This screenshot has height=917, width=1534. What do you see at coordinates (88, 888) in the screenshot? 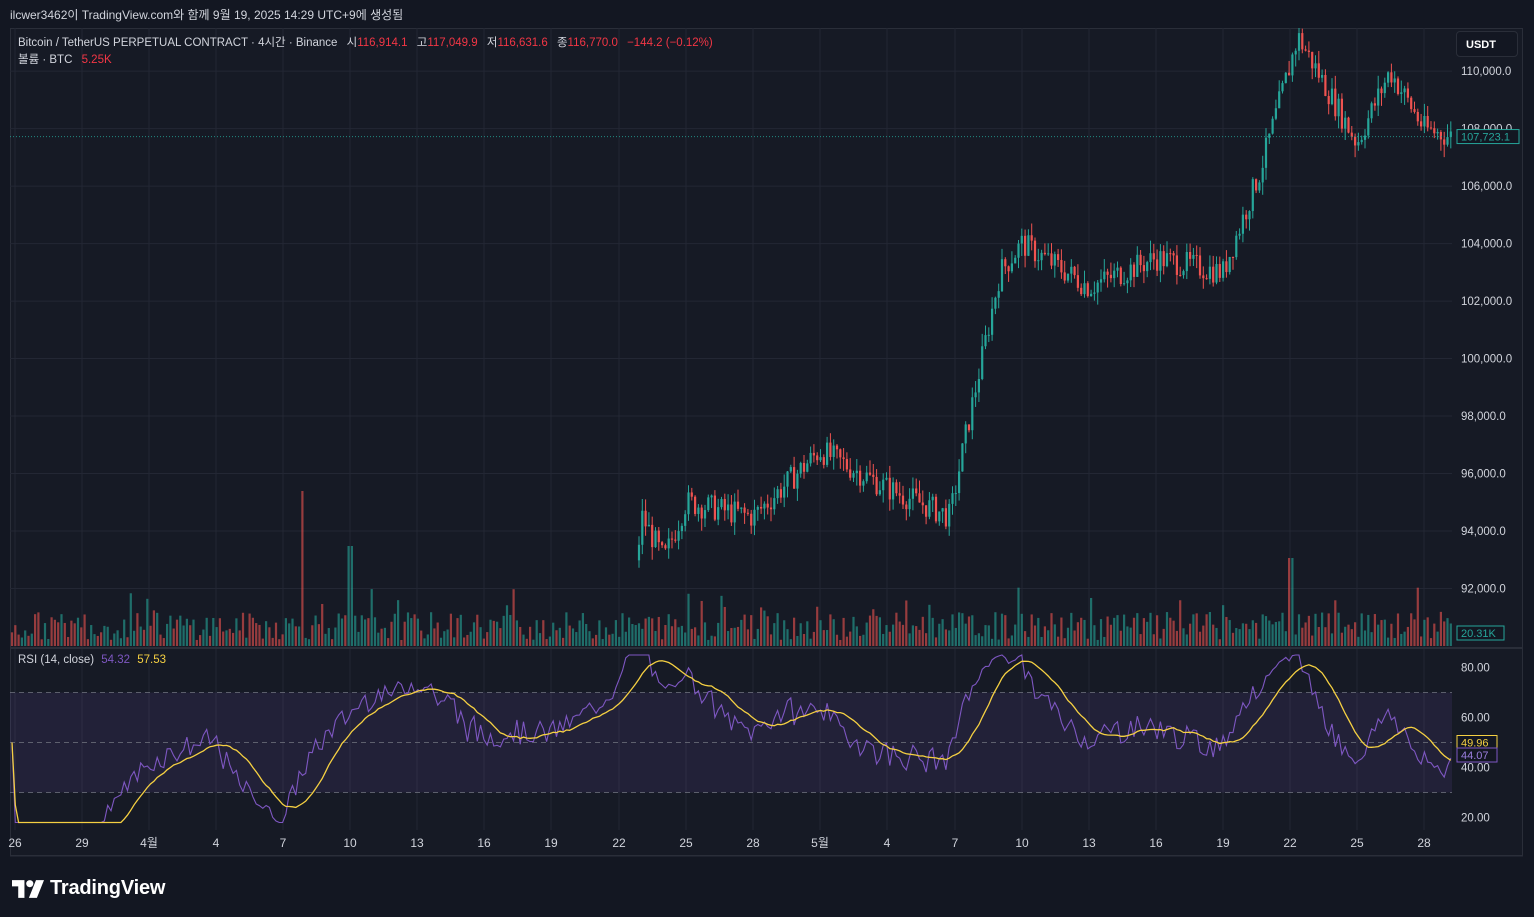
I see `tradingview-logo: TradingView` at bounding box center [88, 888].